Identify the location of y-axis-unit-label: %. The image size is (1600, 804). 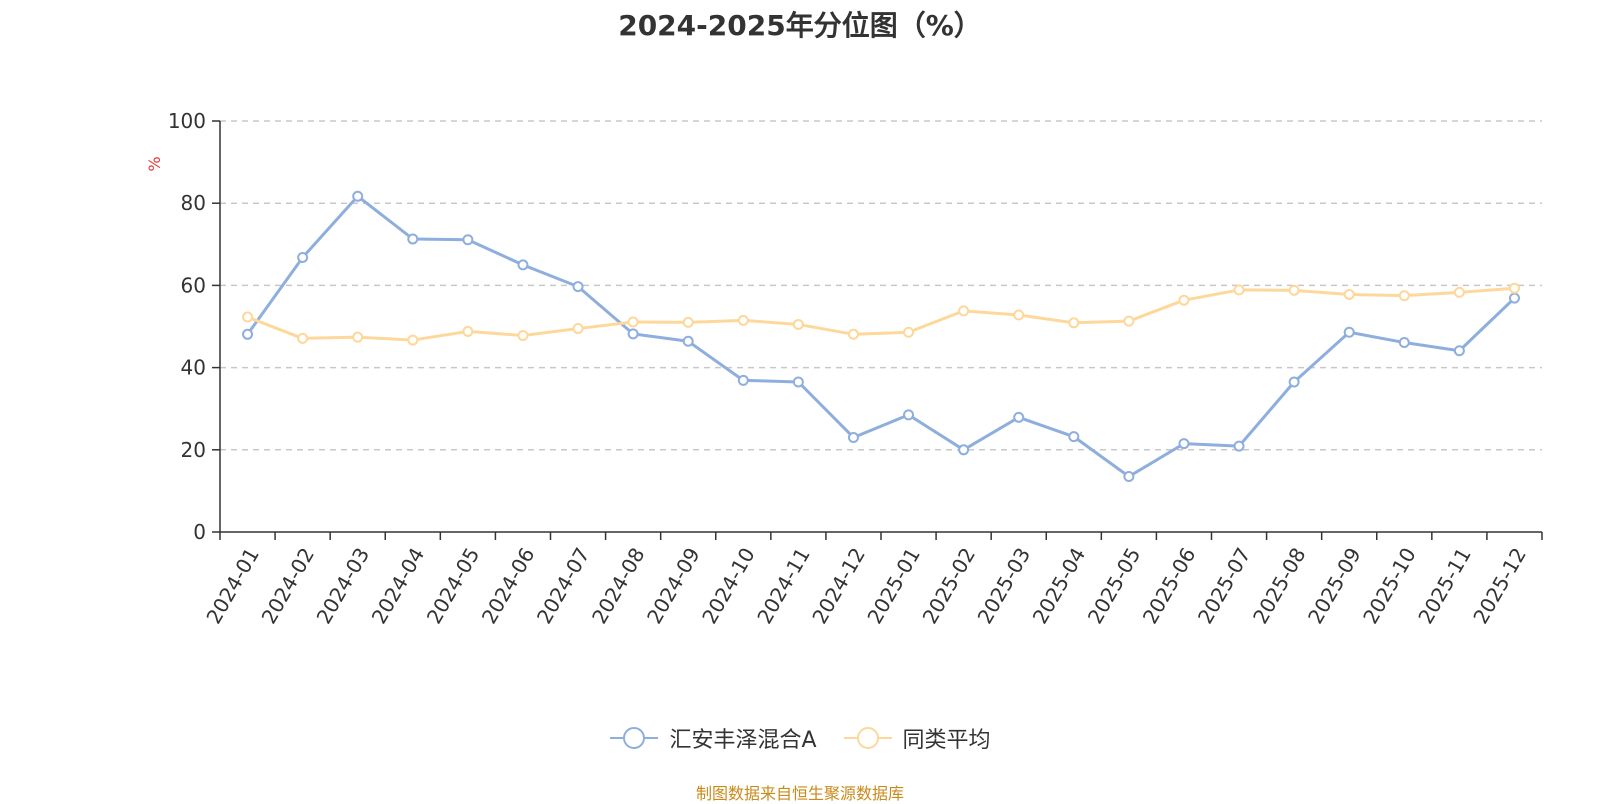
(154, 163).